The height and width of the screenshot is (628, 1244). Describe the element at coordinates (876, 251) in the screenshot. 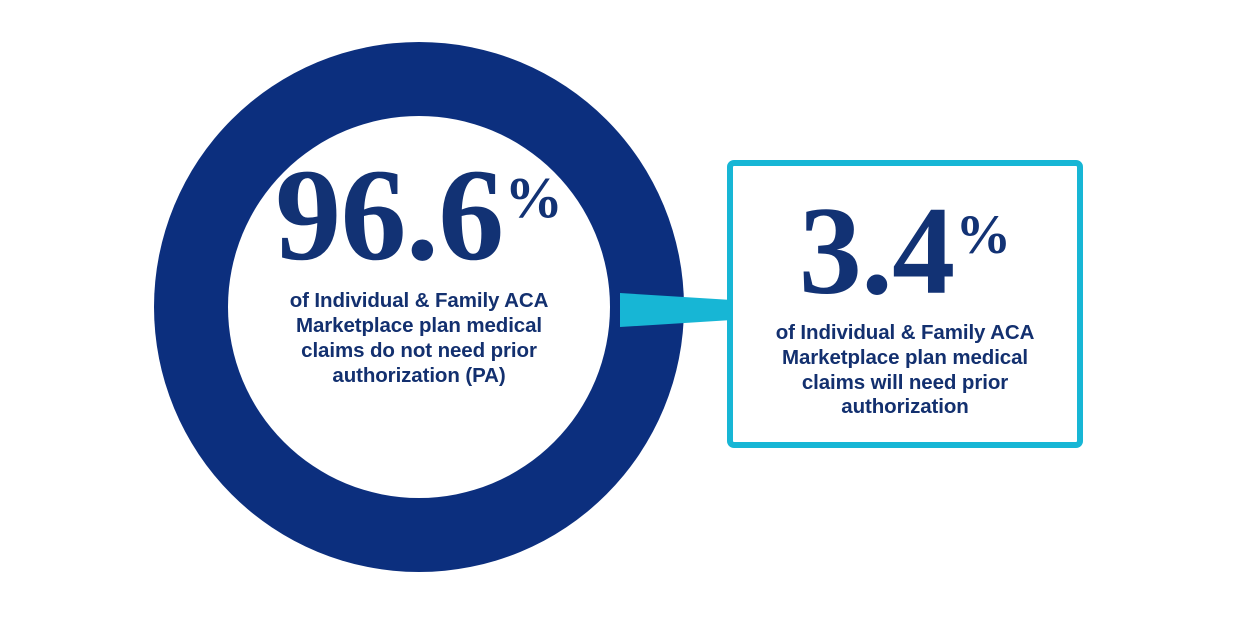

I see `callout-stat-number: 3.4` at that location.